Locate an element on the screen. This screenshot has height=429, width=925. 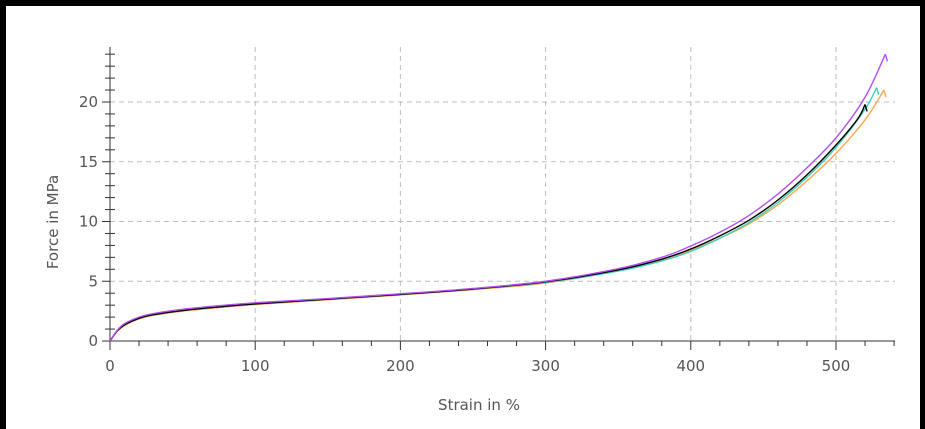
x-axis-label: Strain in % is located at coordinates (479, 405).